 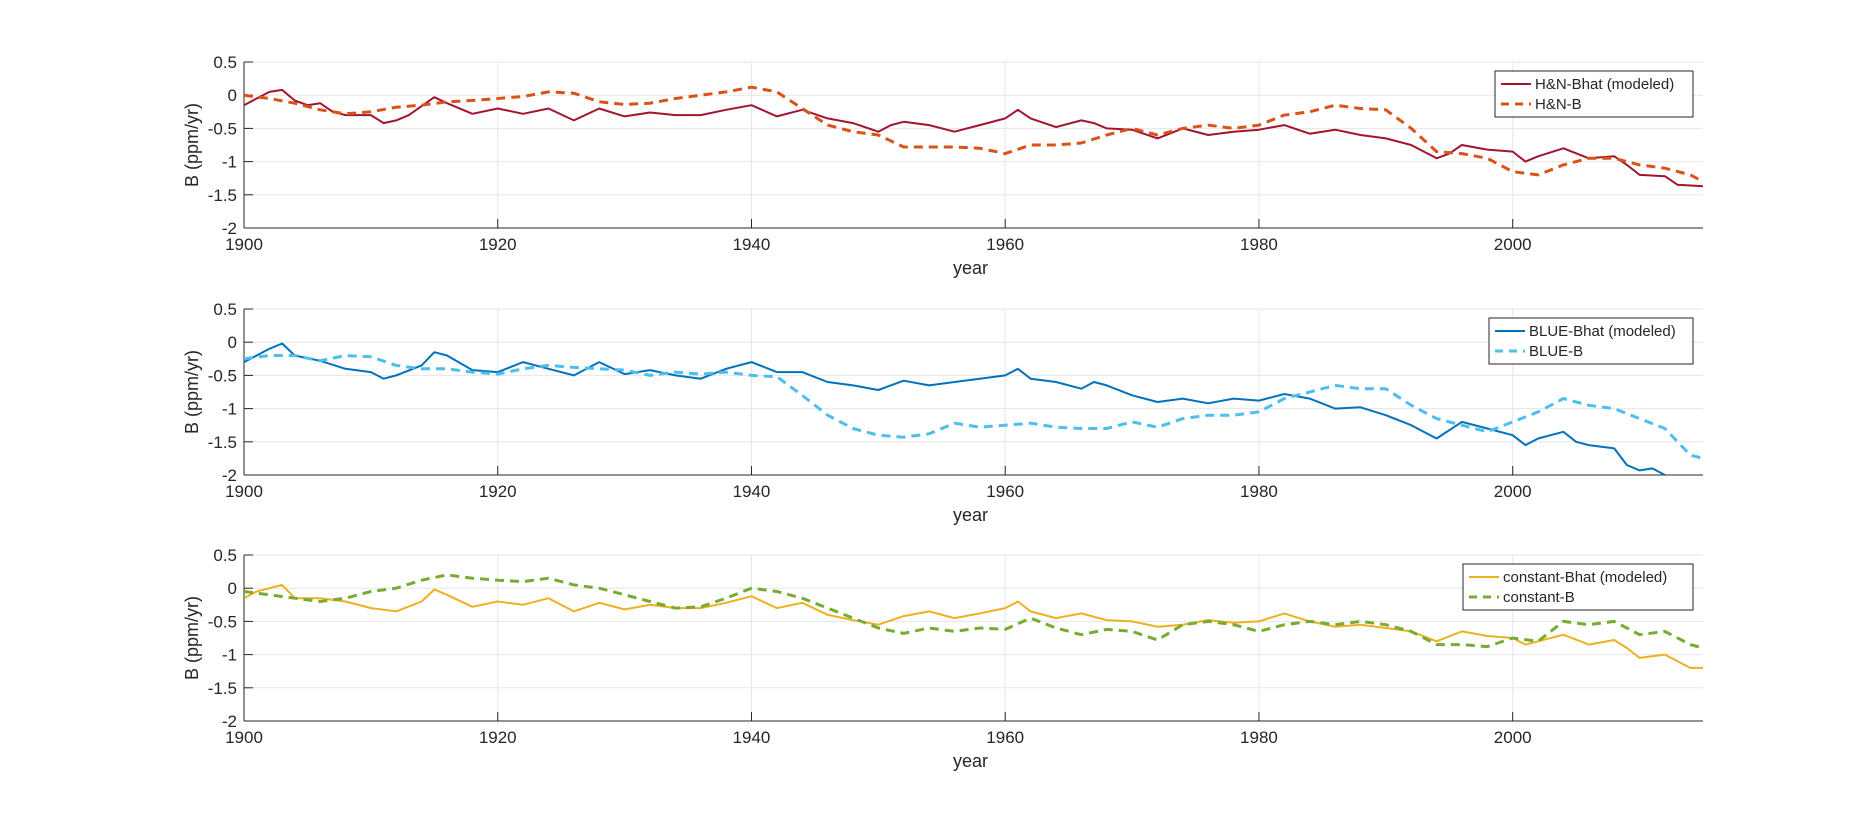 What do you see at coordinates (1556, 351) in the screenshot?
I see `legend-label: BLUE-B` at bounding box center [1556, 351].